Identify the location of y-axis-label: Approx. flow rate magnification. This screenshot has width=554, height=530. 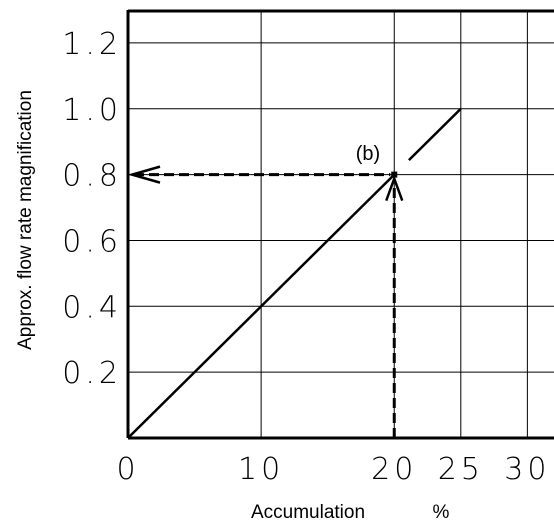
(25, 220).